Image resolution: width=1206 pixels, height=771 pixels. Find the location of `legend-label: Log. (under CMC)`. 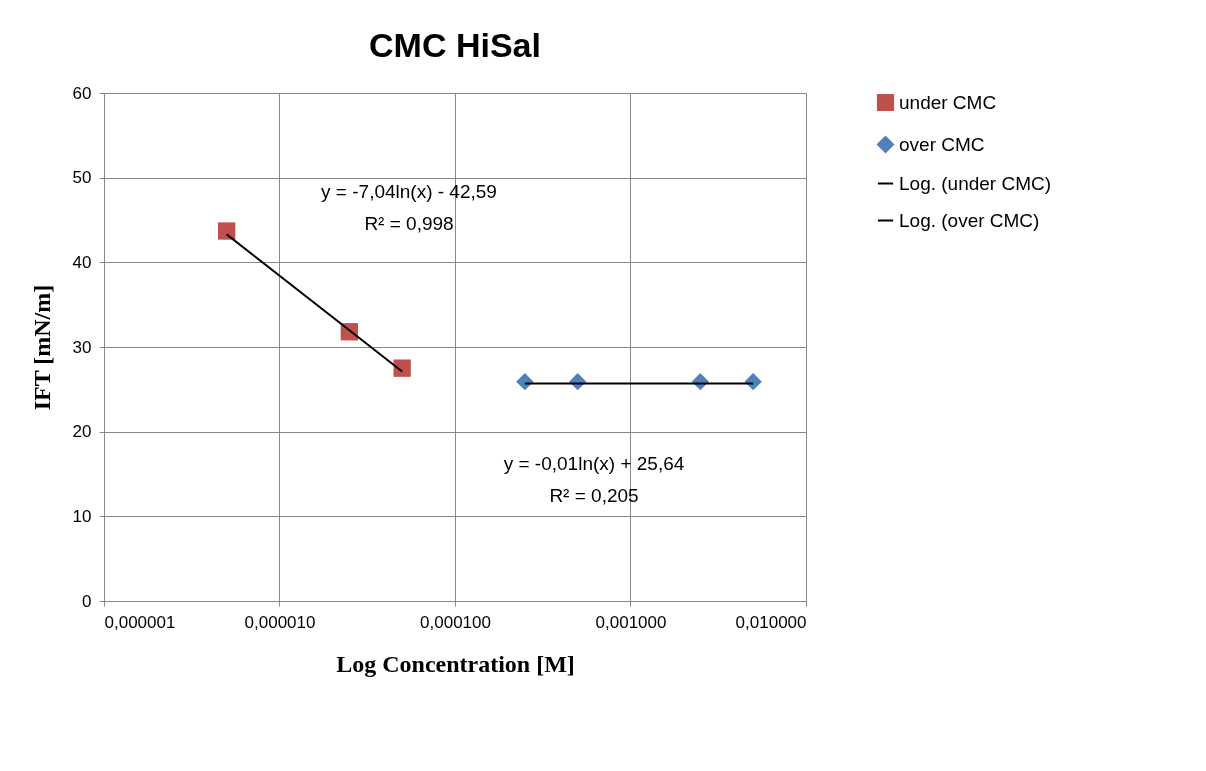

legend-label: Log. (under CMC) is located at coordinates (975, 183).